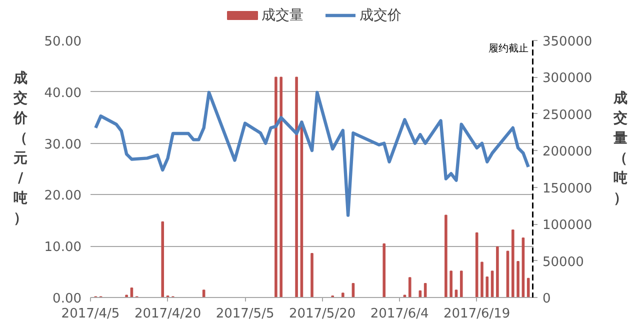 The image size is (640, 328). I want to click on y-axis-title: 成交价（元/吨）, so click(20, 148).